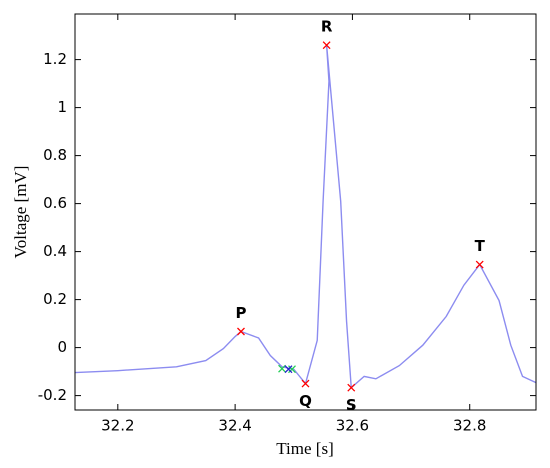 The height and width of the screenshot is (468, 550). I want to click on x-tick-label: 32.4, so click(234, 426).